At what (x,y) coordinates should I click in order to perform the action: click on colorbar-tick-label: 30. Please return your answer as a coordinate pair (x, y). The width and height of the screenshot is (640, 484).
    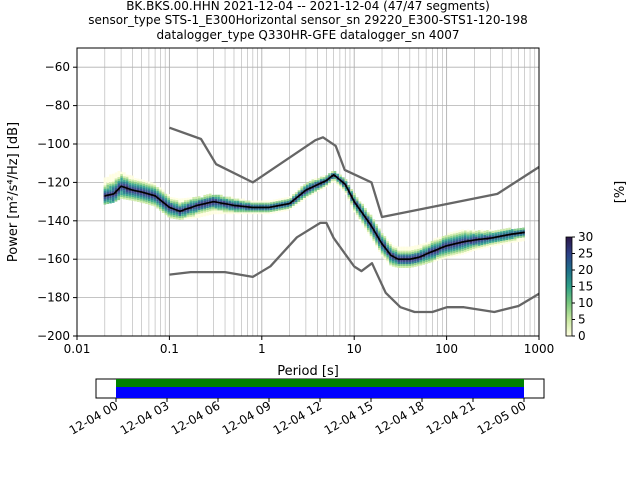
    Looking at the image, I should click on (585, 237).